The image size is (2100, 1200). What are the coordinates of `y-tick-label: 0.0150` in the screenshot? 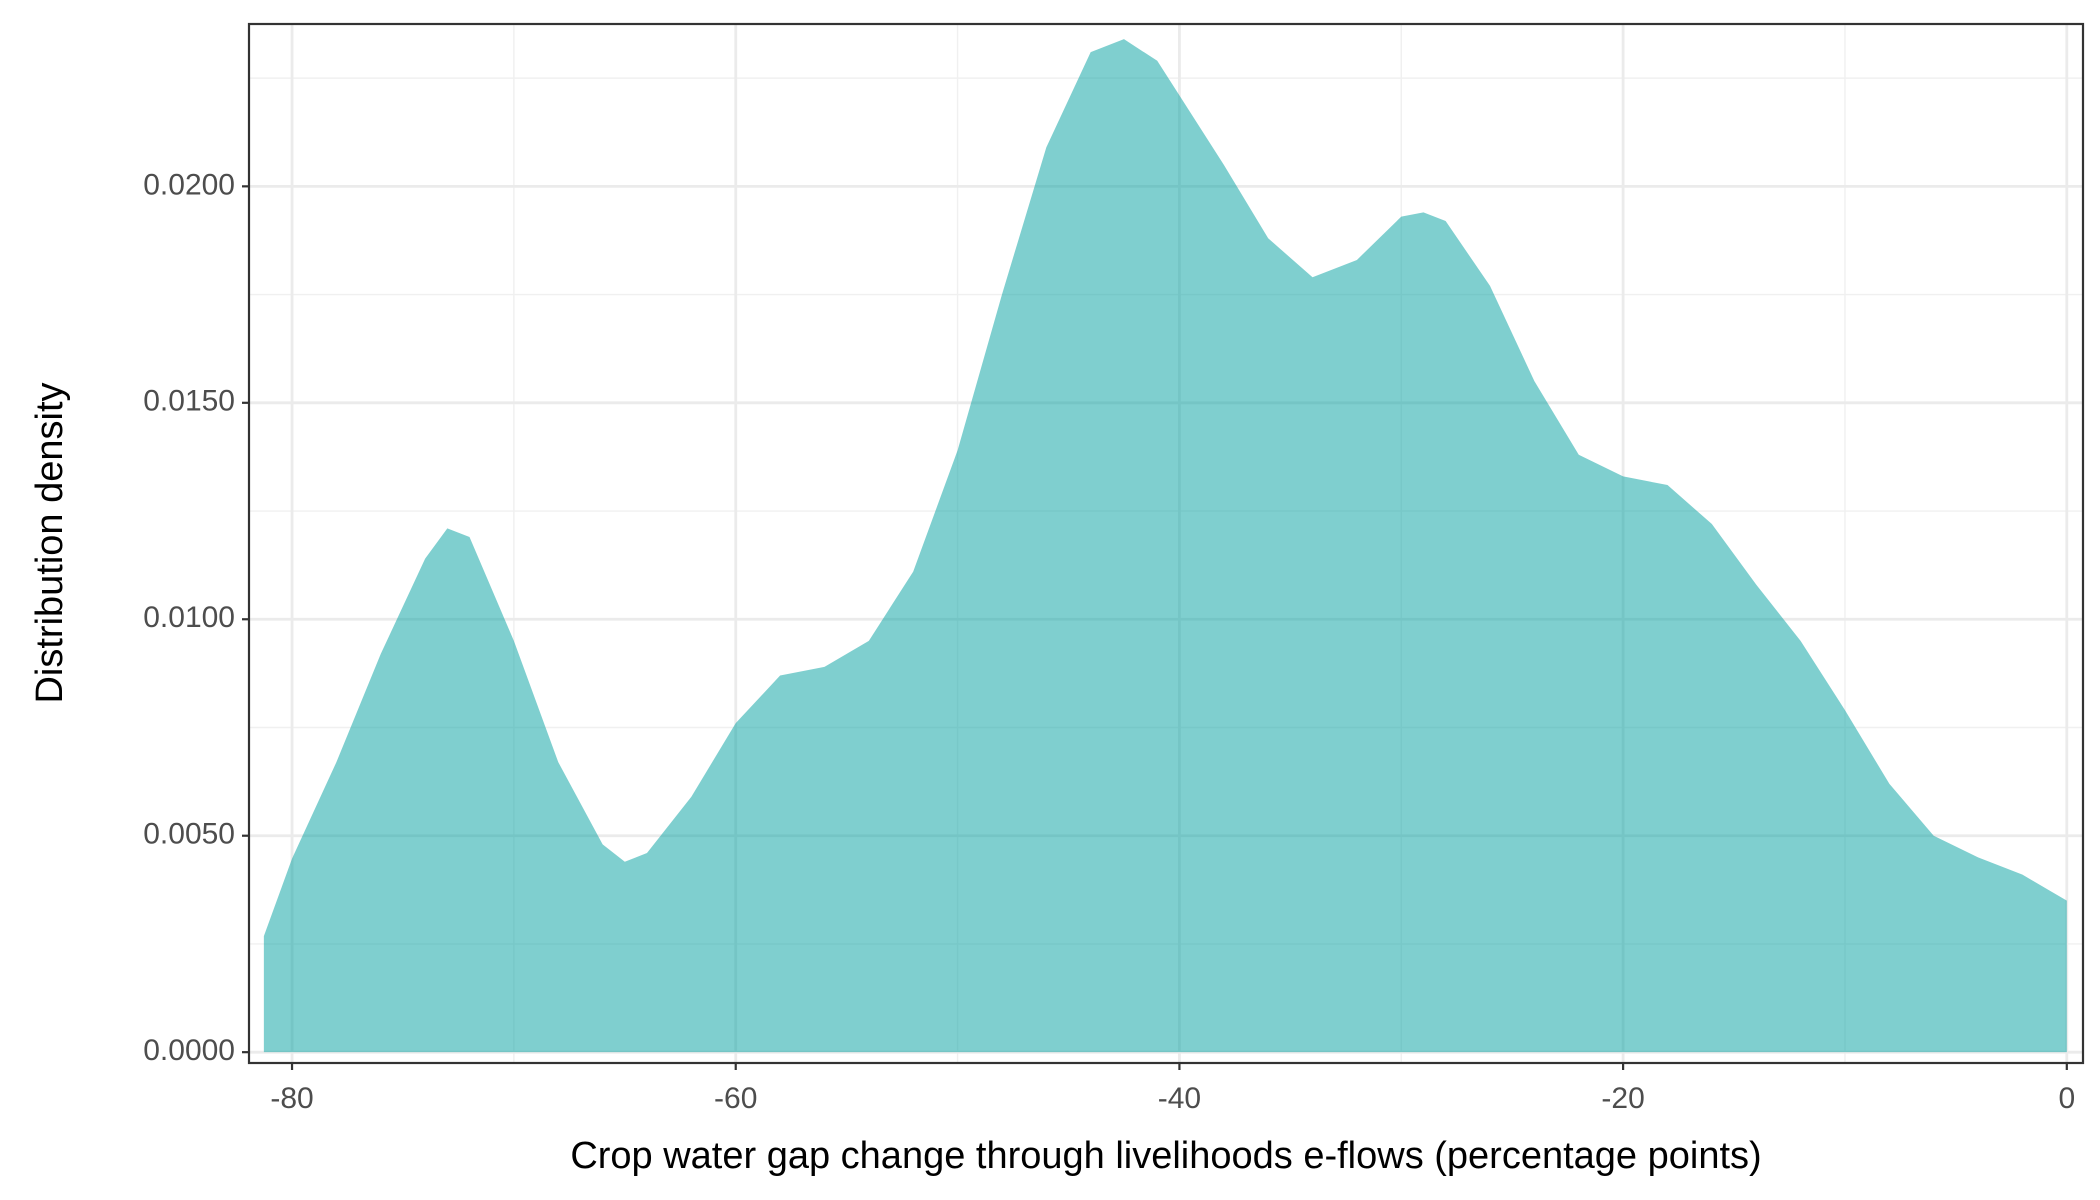 It's located at (189, 401).